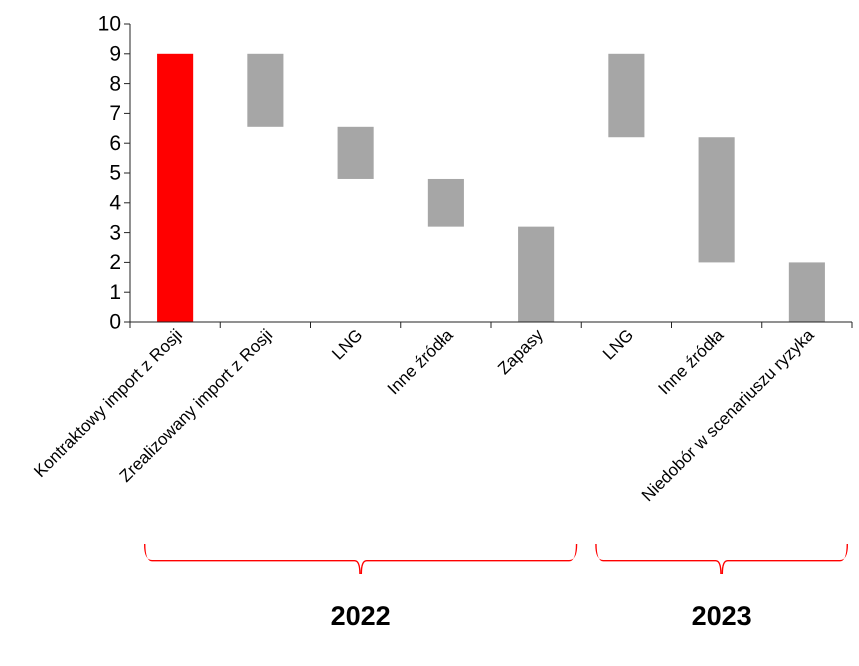 Image resolution: width=859 pixels, height=666 pixels. I want to click on y-tick-label: 4, so click(115, 203).